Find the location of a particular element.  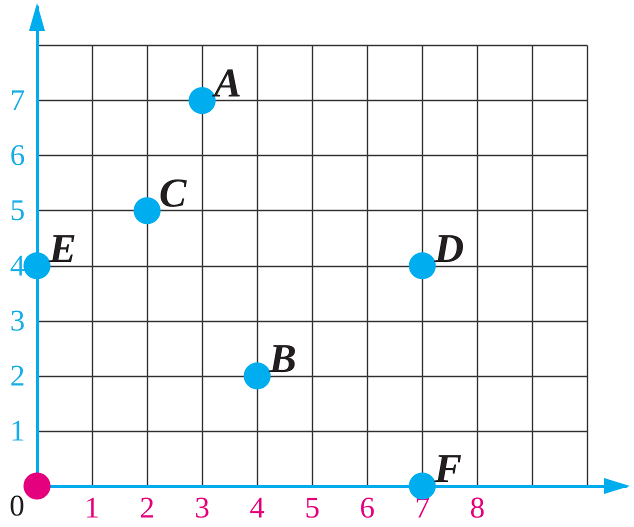

y-tick-label: 2 is located at coordinates (17, 375).